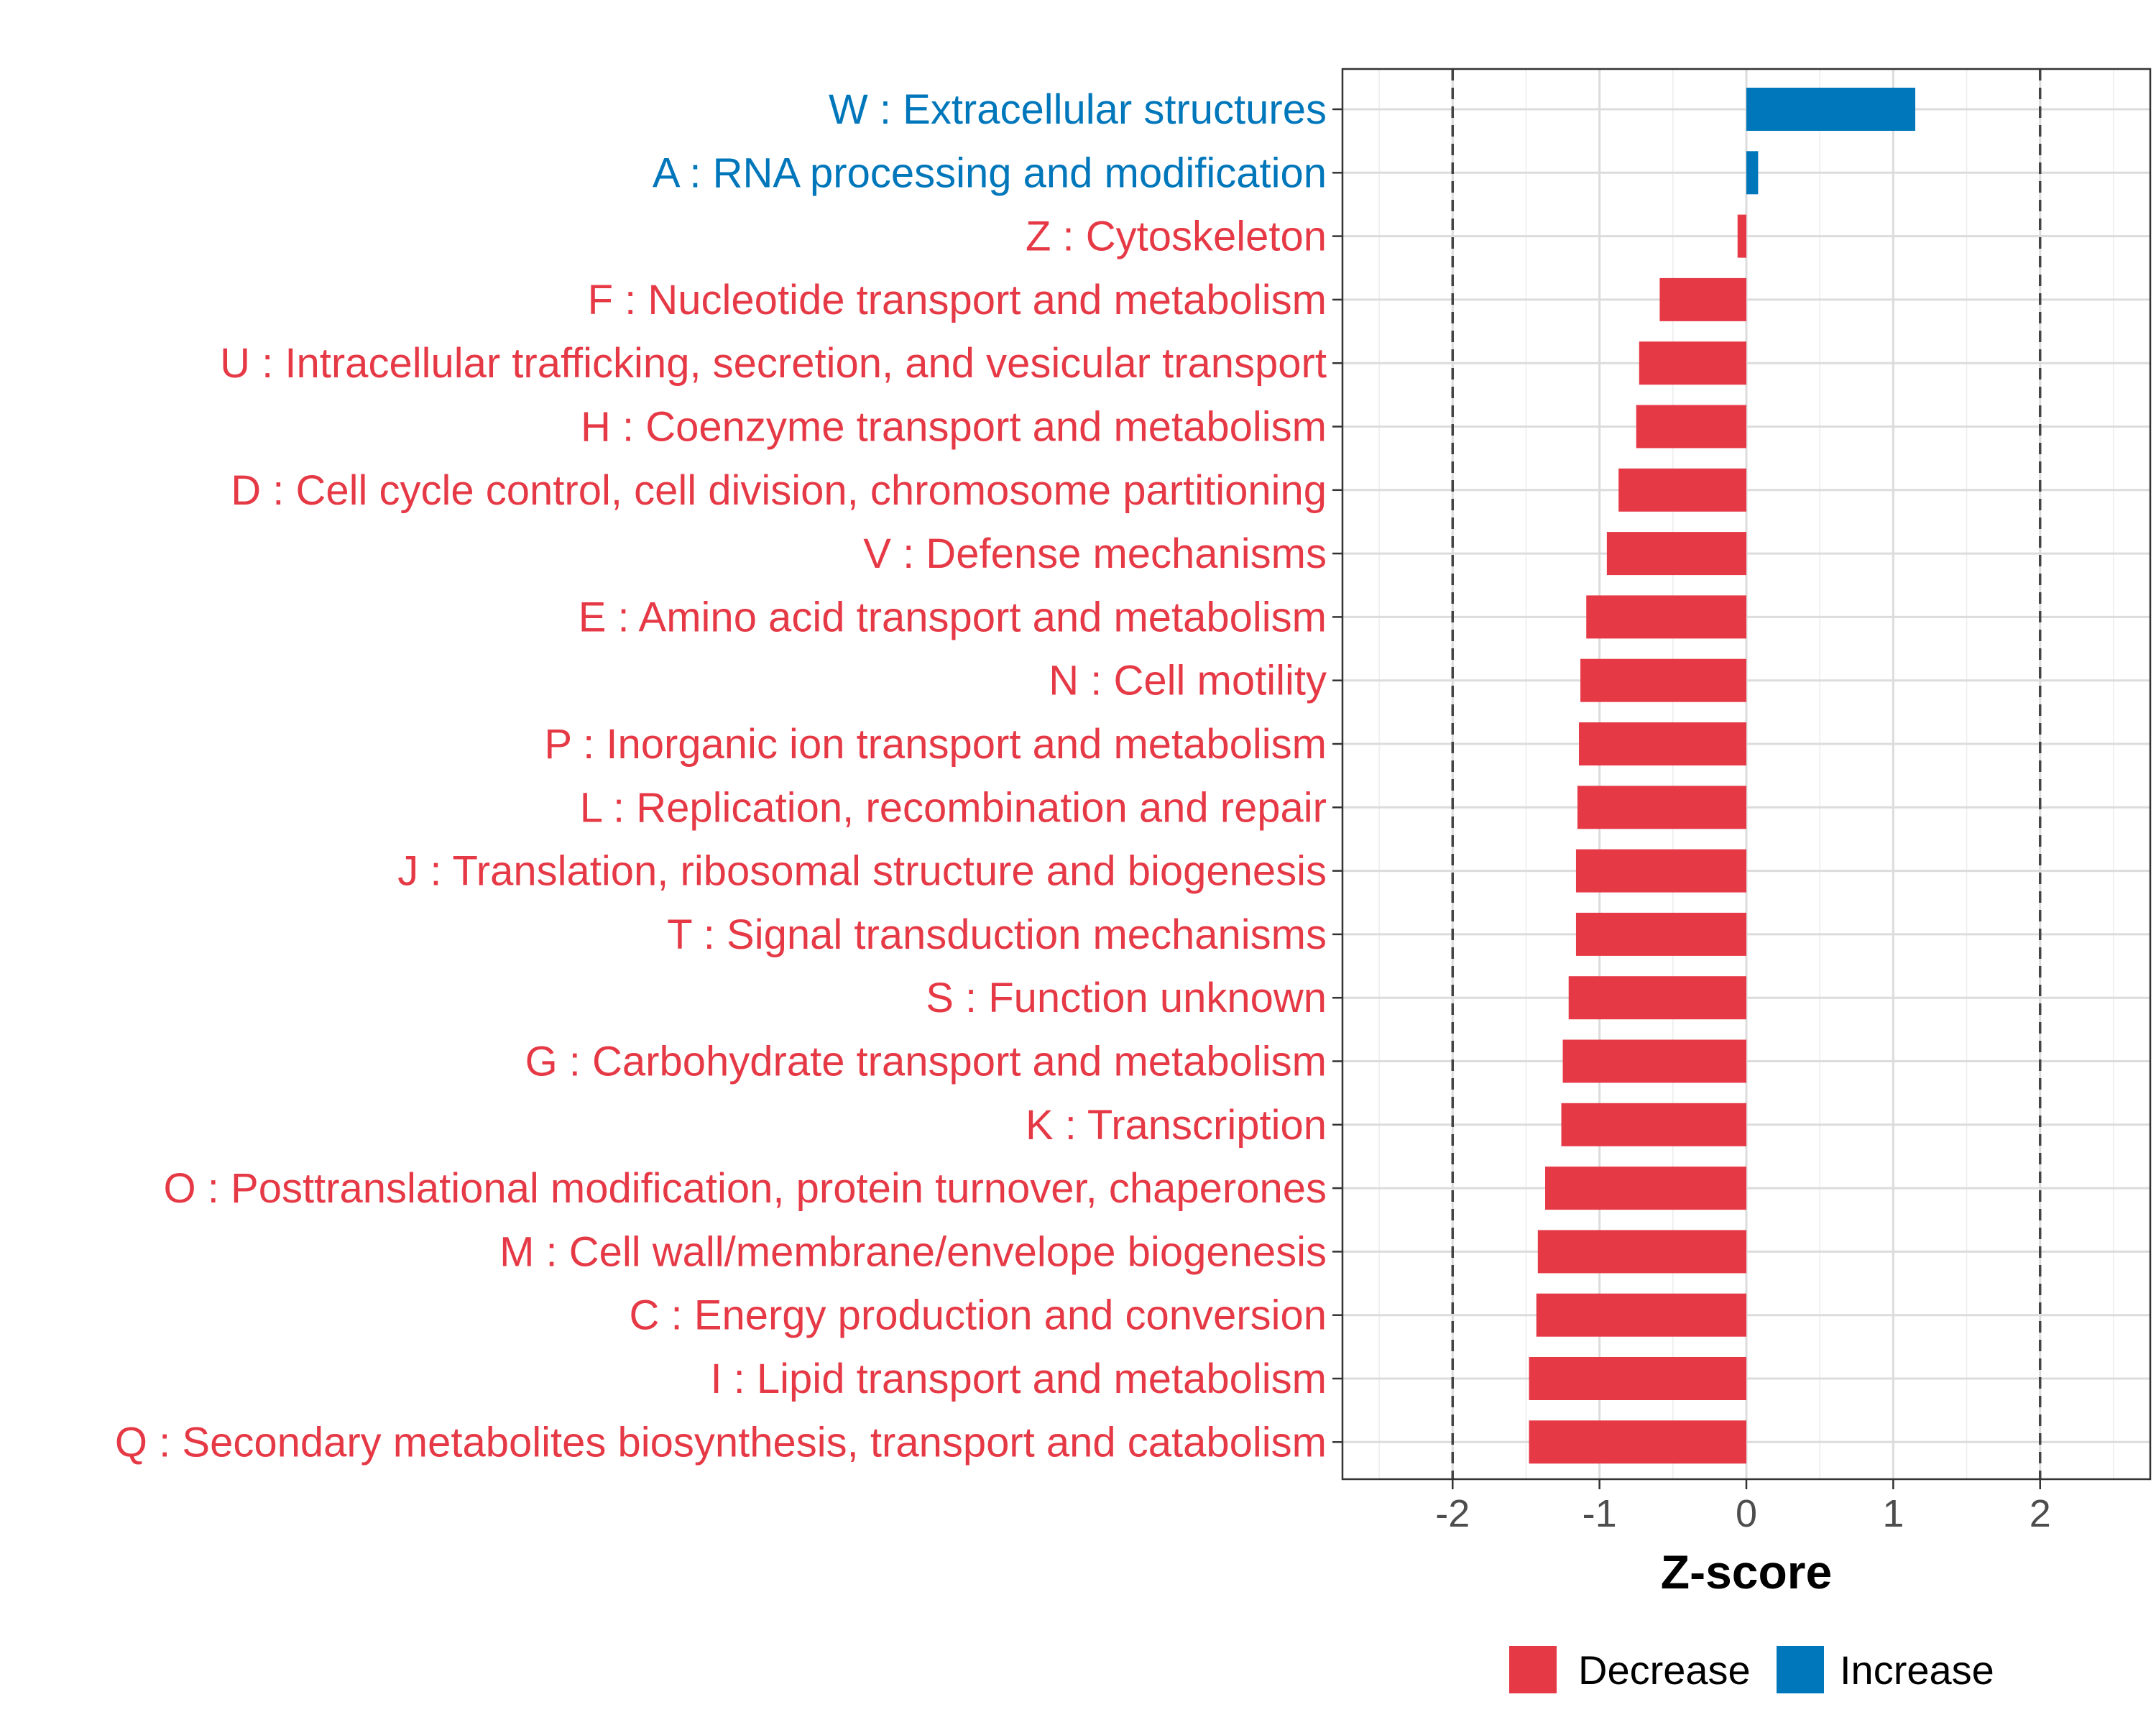 Image resolution: width=2156 pixels, height=1725 pixels. Describe the element at coordinates (1746, 1571) in the screenshot. I see `x-axis-title: Z-score` at that location.